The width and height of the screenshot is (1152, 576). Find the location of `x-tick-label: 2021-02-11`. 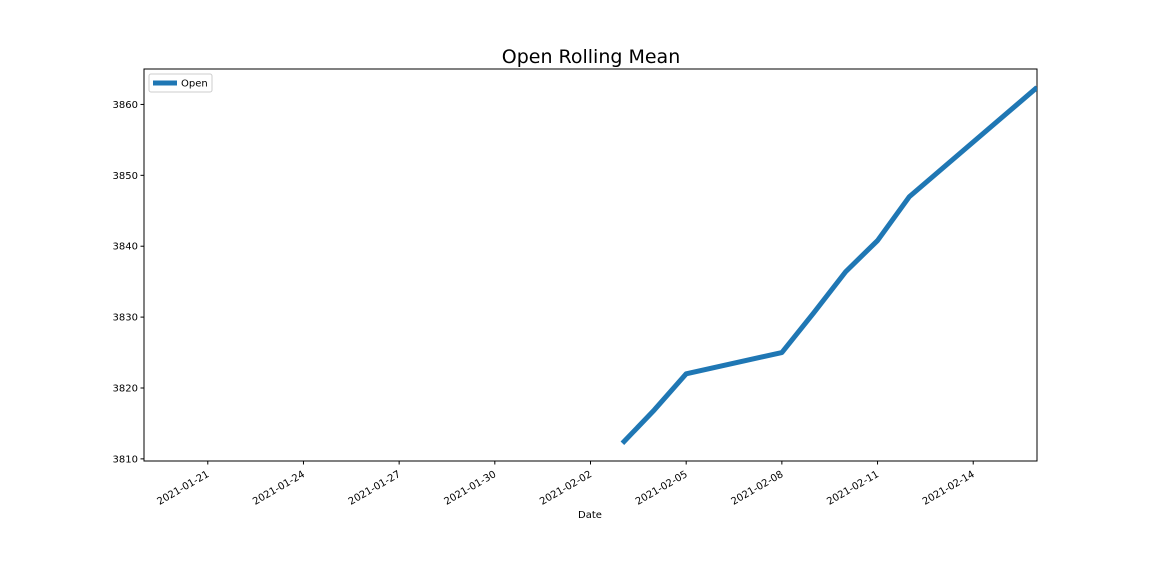

x-tick-label: 2021-02-11 is located at coordinates (853, 488).